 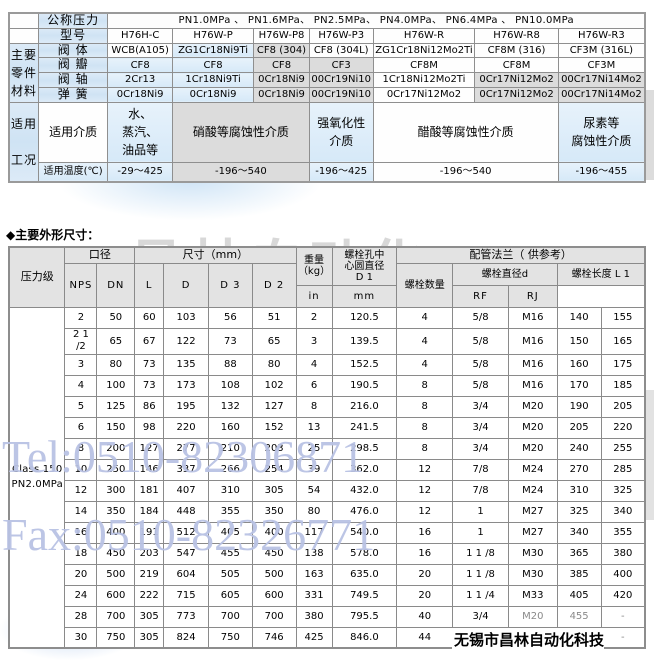 I want to click on cell-rj: 255, so click(x=623, y=448).